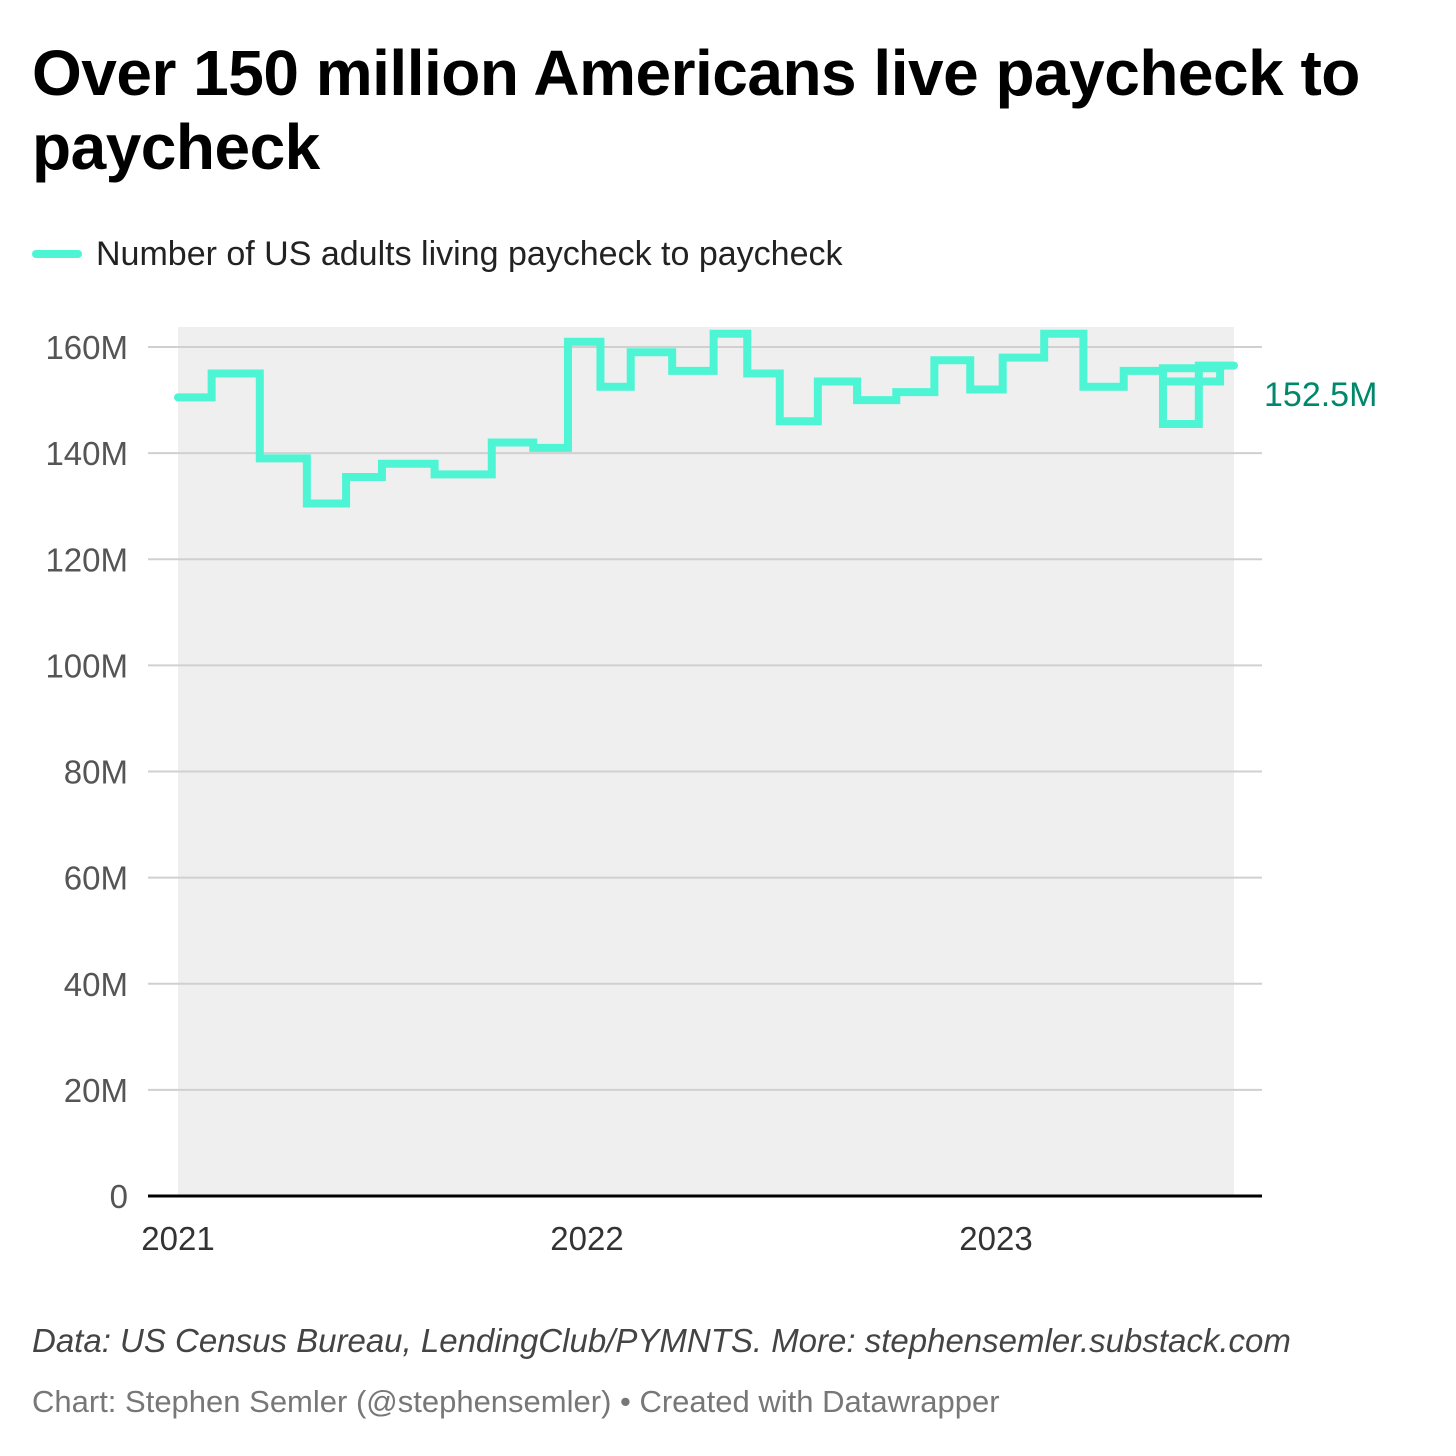 This screenshot has height=1456, width=1456. Describe the element at coordinates (86, 453) in the screenshot. I see `y-tick-label: 140M` at that location.